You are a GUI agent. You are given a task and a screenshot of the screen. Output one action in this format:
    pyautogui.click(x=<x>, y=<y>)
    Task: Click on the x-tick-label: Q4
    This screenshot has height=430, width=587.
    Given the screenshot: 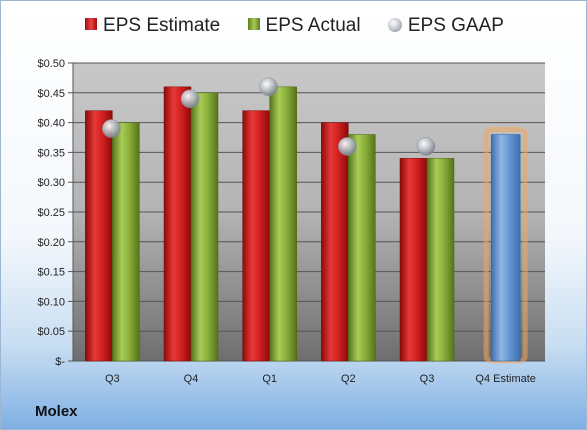 What is the action you would take?
    pyautogui.click(x=191, y=379)
    